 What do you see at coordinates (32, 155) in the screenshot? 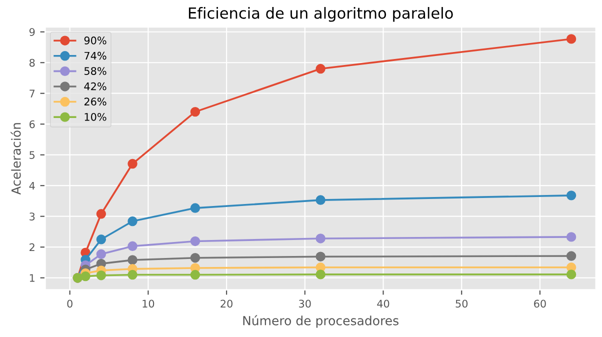
I see `y-tick-label: 5` at bounding box center [32, 155].